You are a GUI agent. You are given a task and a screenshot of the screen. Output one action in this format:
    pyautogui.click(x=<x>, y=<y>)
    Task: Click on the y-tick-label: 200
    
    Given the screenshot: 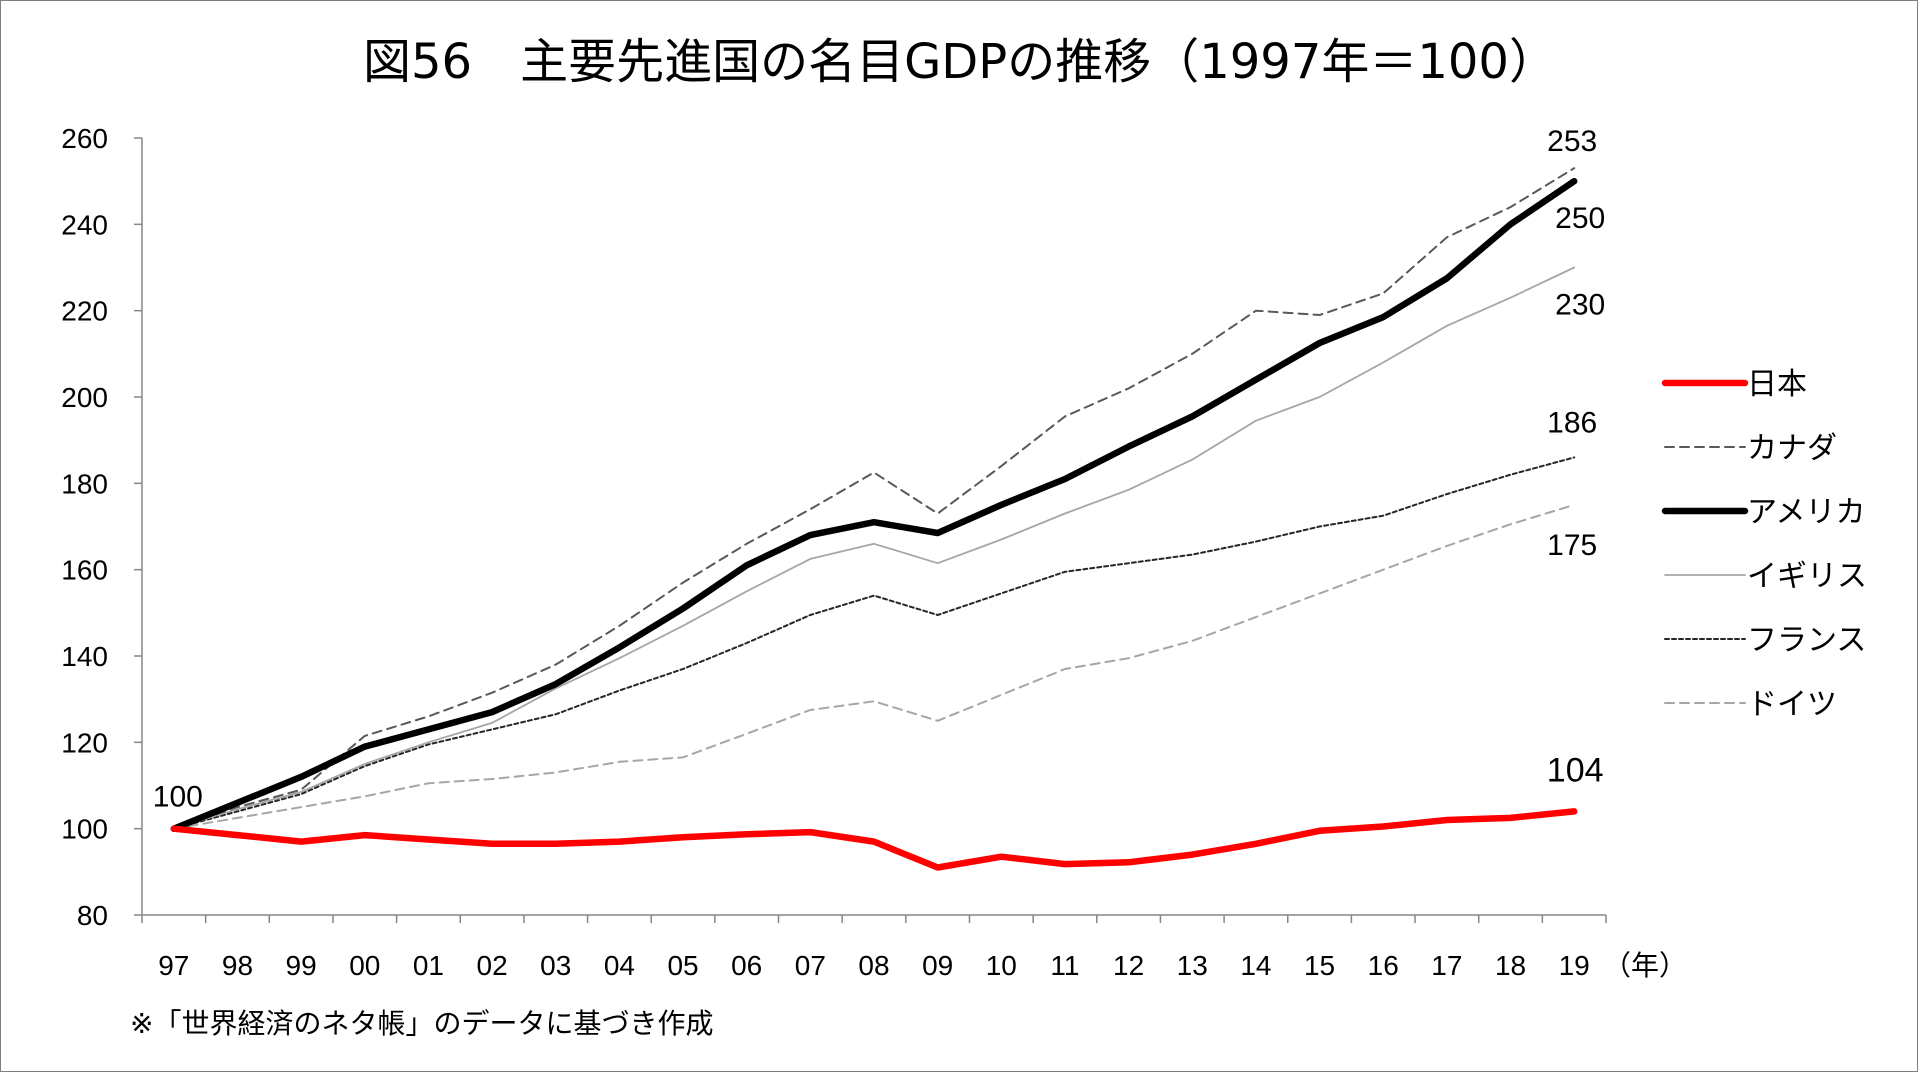 What is the action you would take?
    pyautogui.click(x=84, y=397)
    